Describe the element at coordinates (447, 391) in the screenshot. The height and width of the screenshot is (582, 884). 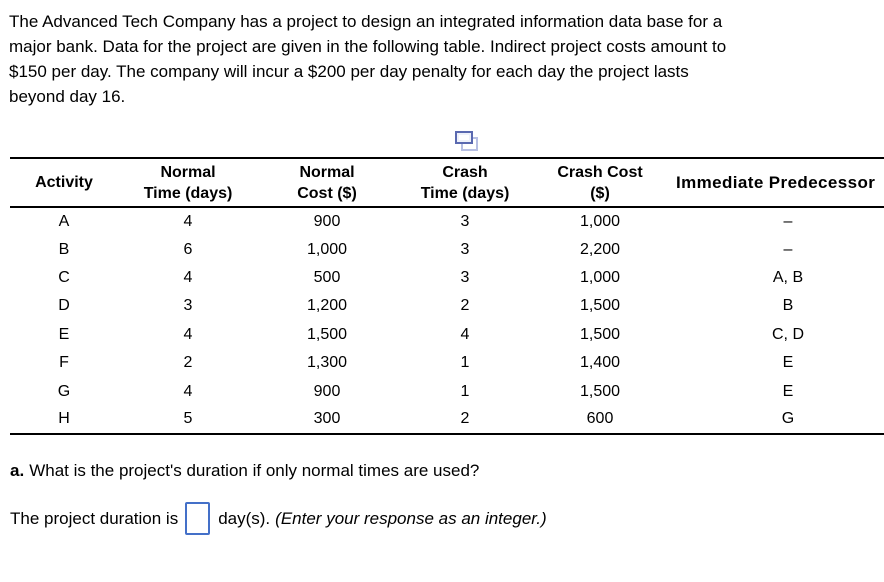
I see `table-row: G 4 900 1 1,500 E` at that location.